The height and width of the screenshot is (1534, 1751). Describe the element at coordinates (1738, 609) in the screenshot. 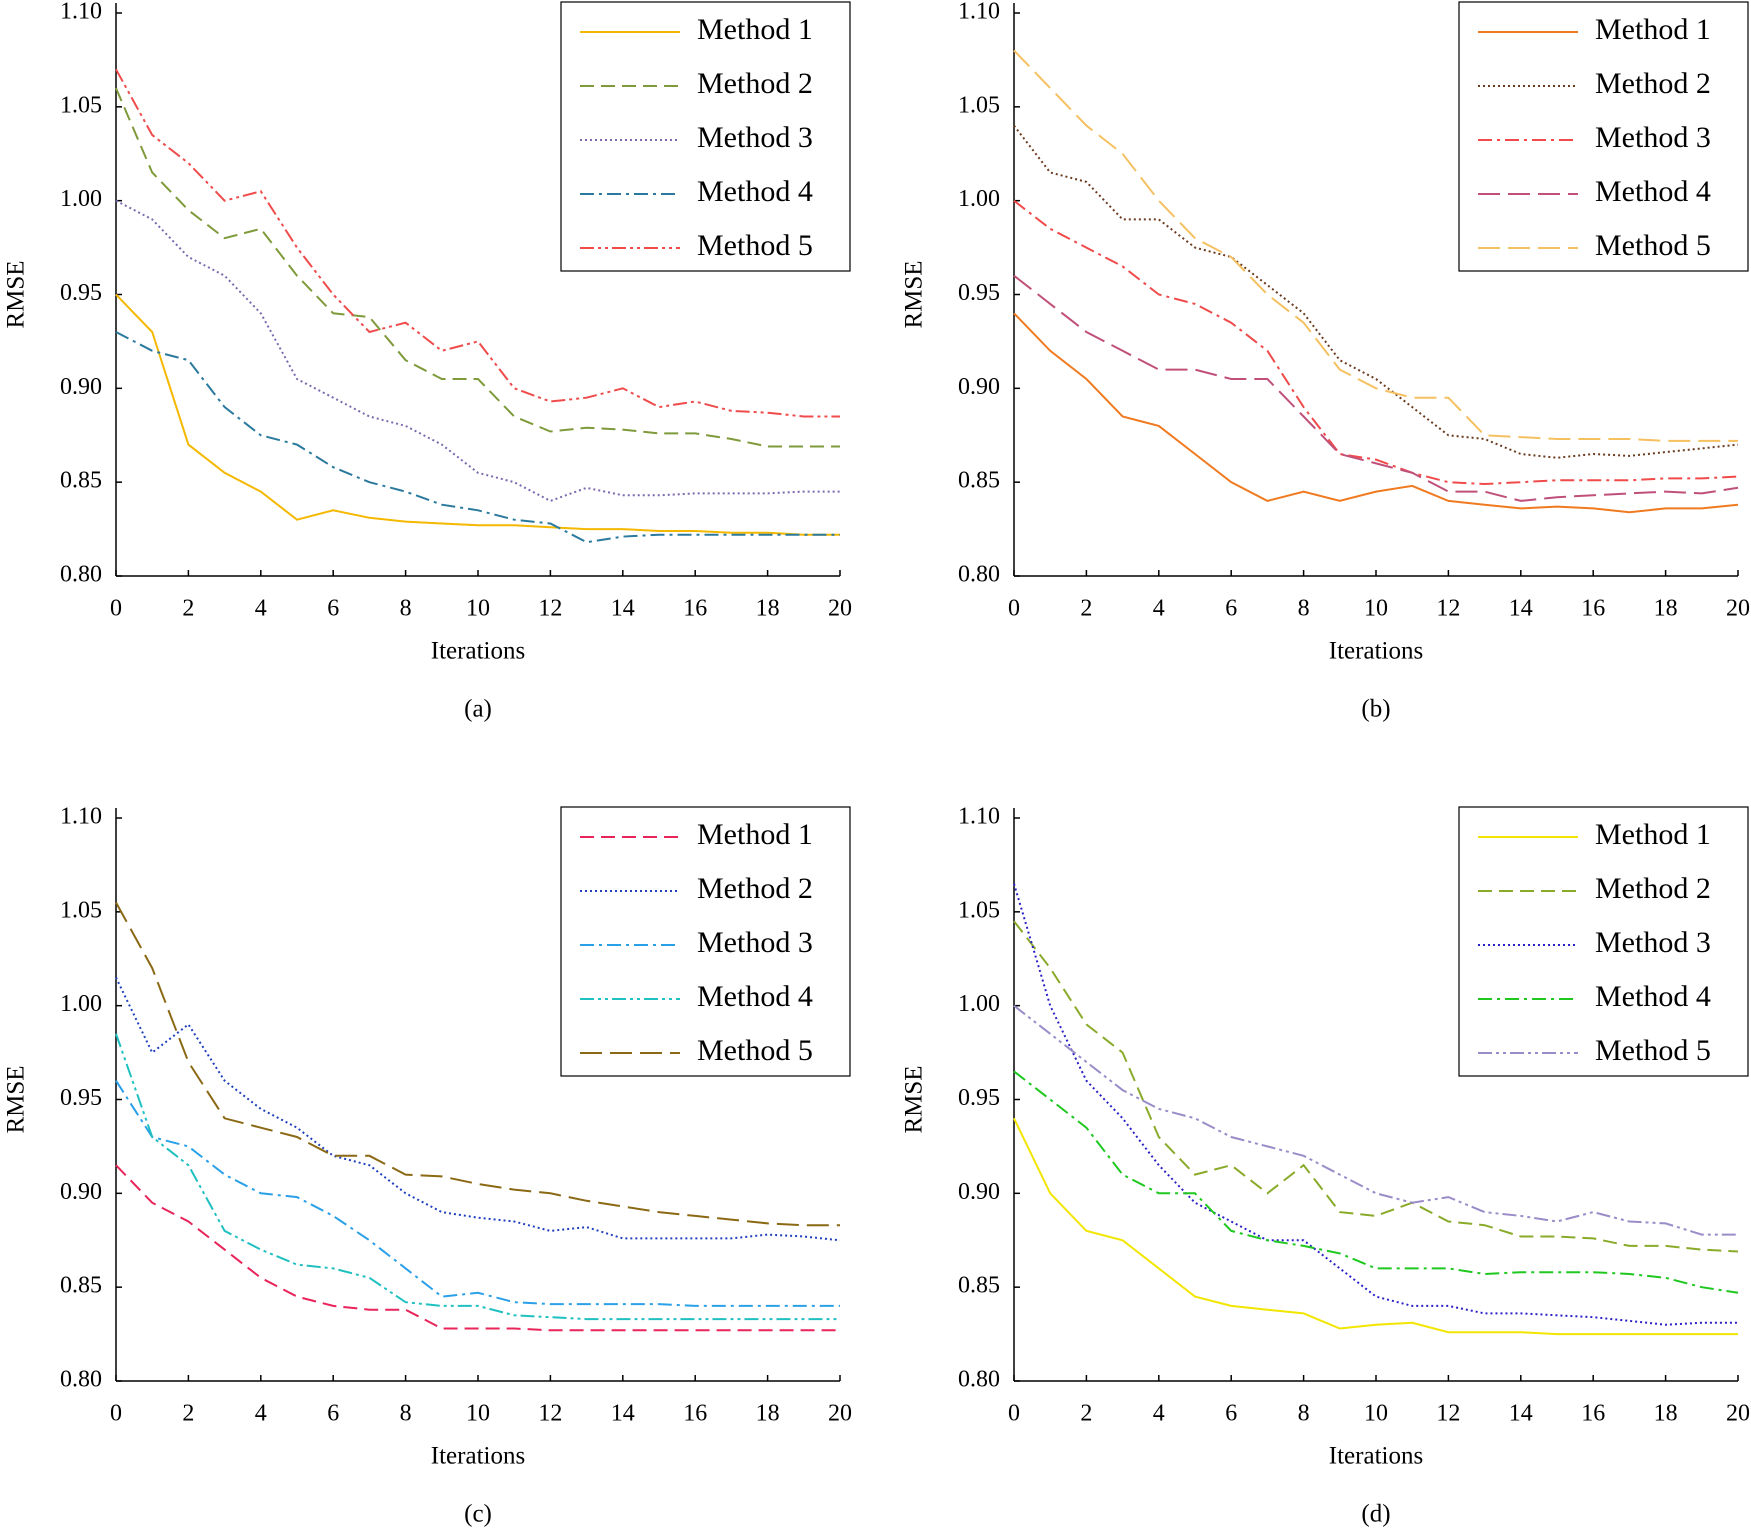

I see `x-tick-label: 20` at that location.